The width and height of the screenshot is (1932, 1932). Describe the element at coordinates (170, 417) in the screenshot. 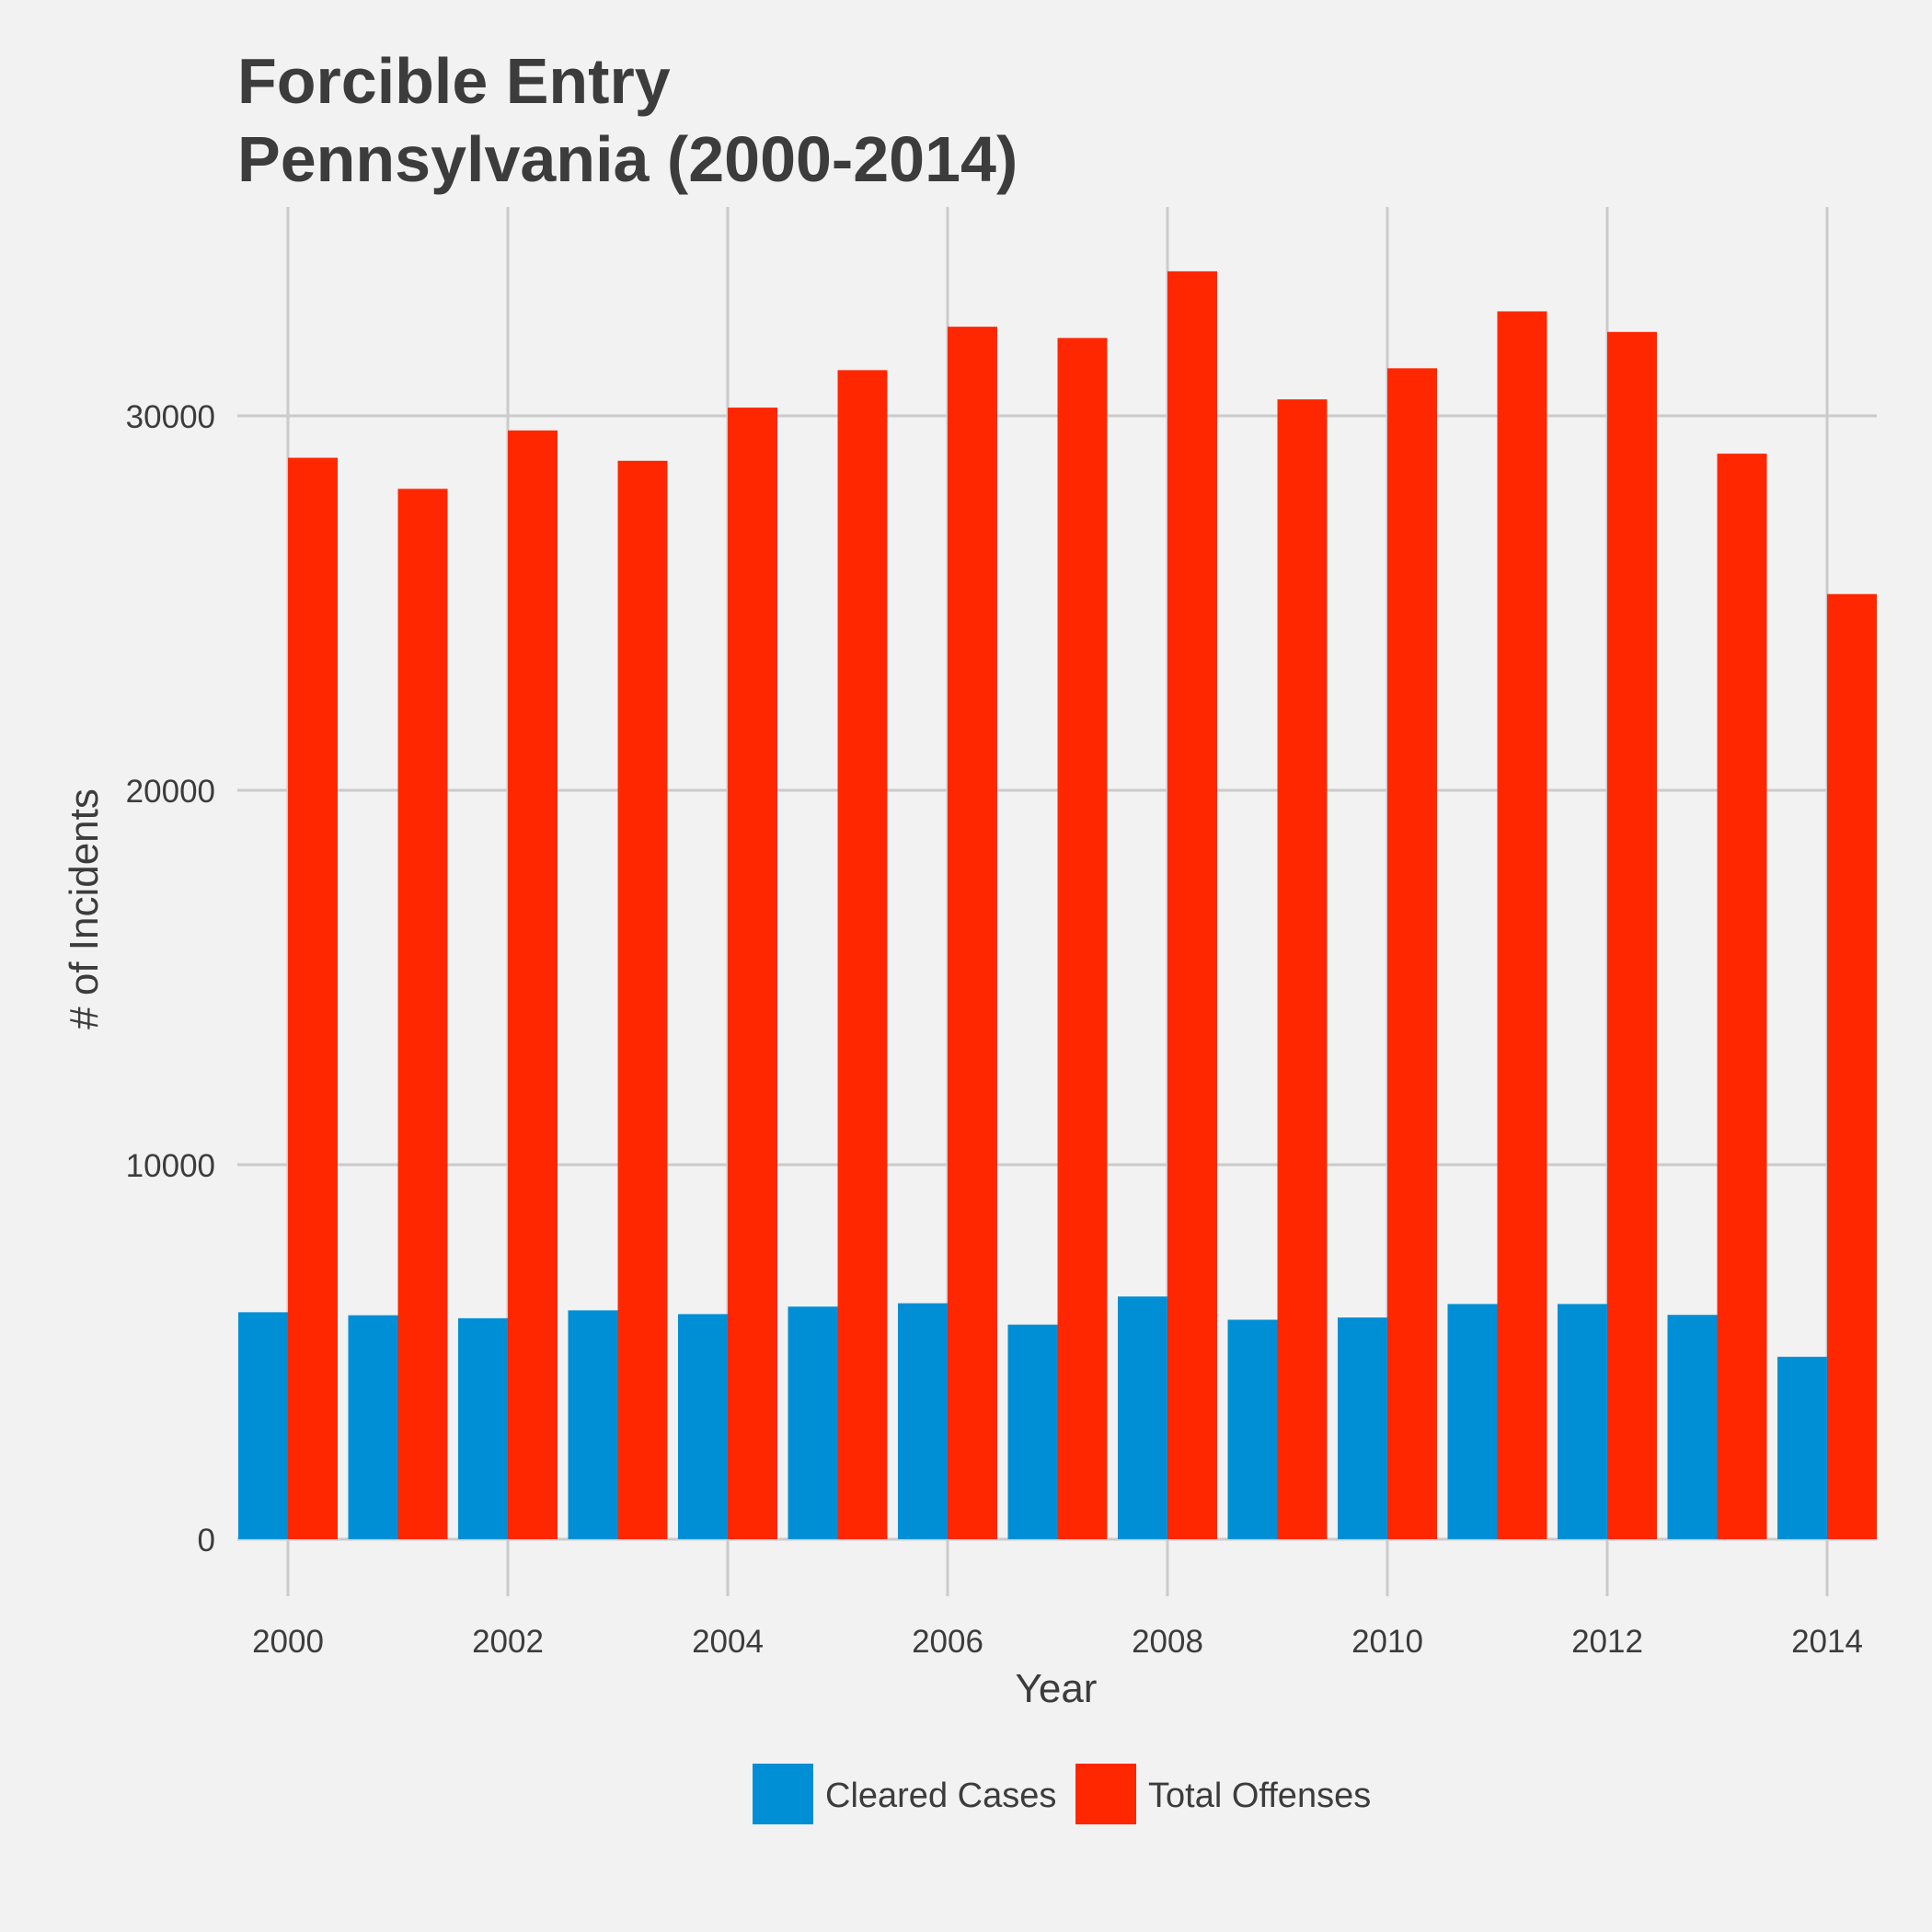

I see `y-tick-label: 30000` at that location.